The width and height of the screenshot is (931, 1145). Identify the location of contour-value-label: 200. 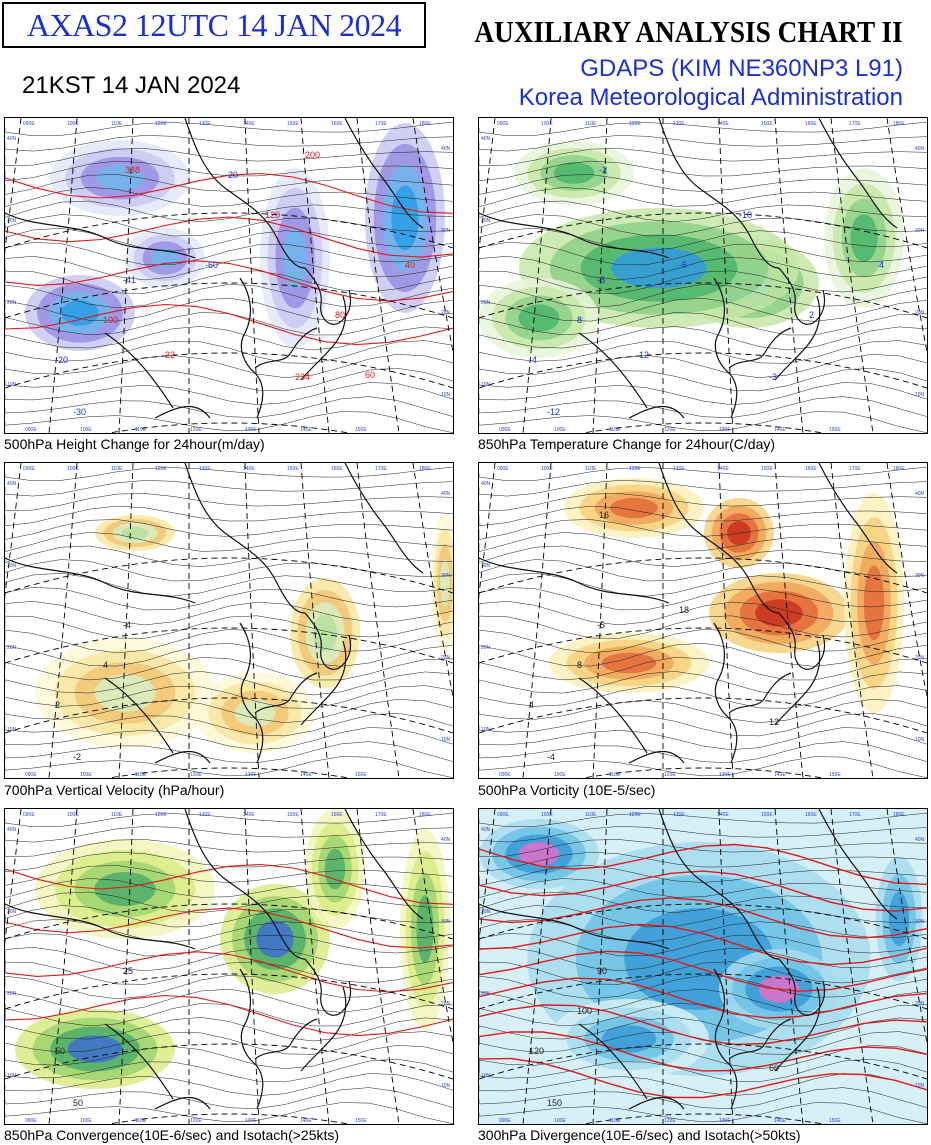
(312, 155).